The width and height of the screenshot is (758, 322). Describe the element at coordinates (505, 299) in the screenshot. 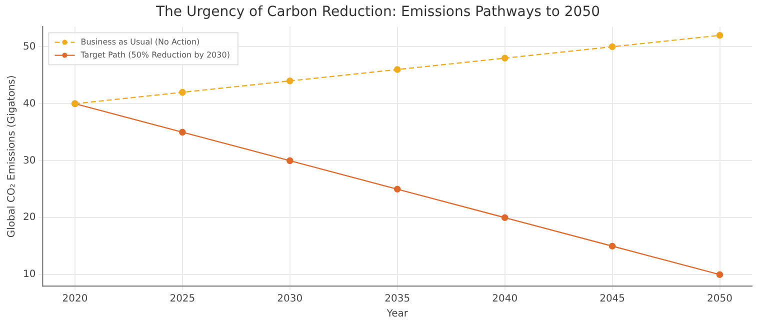

I see `x-tick-label: 2040` at that location.